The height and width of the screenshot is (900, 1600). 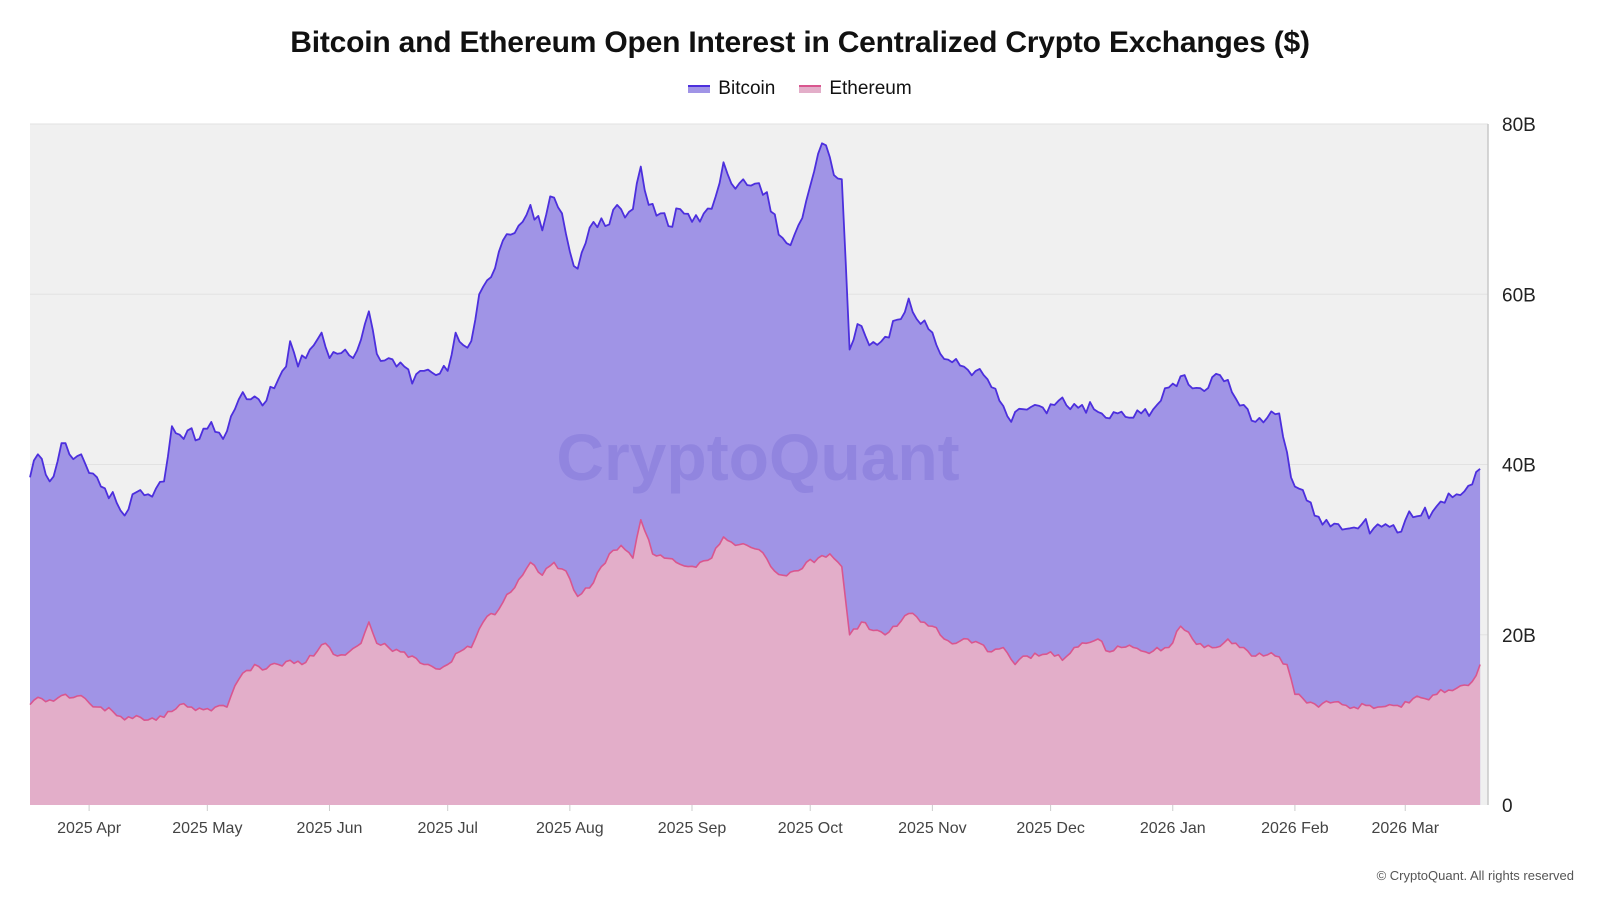 I want to click on x-tick-label: 2026 Feb, so click(x=1295, y=828).